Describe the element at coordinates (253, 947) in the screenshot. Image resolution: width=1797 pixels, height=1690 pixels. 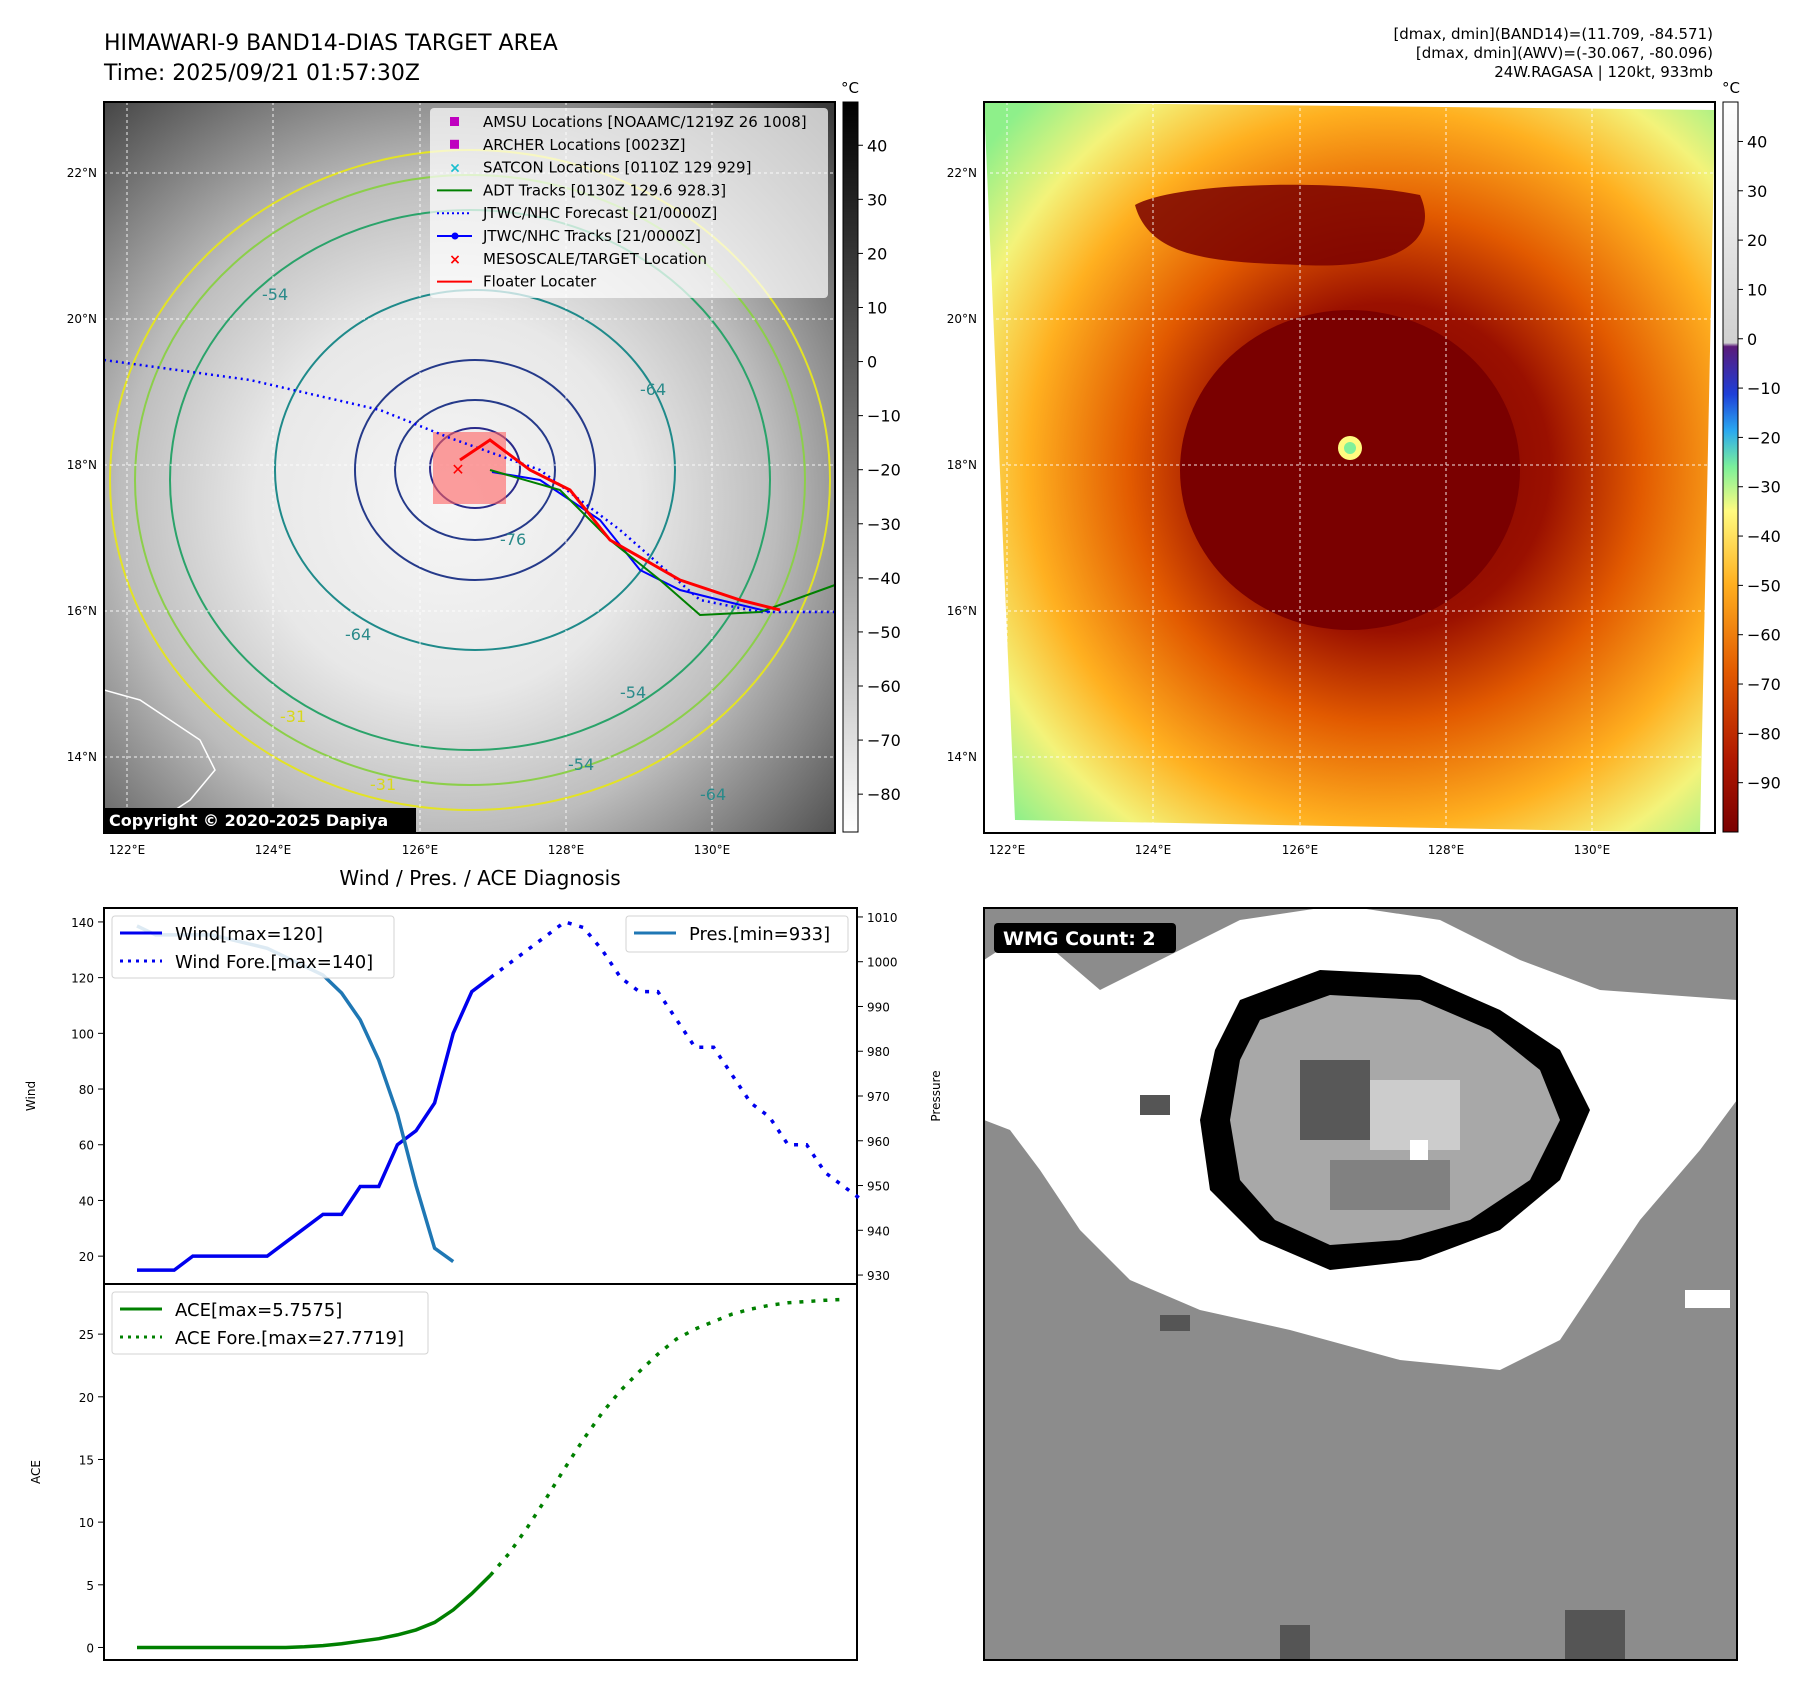
I see `wind-legend: Wind[max=120] Wind Fore.[max=140]` at that location.